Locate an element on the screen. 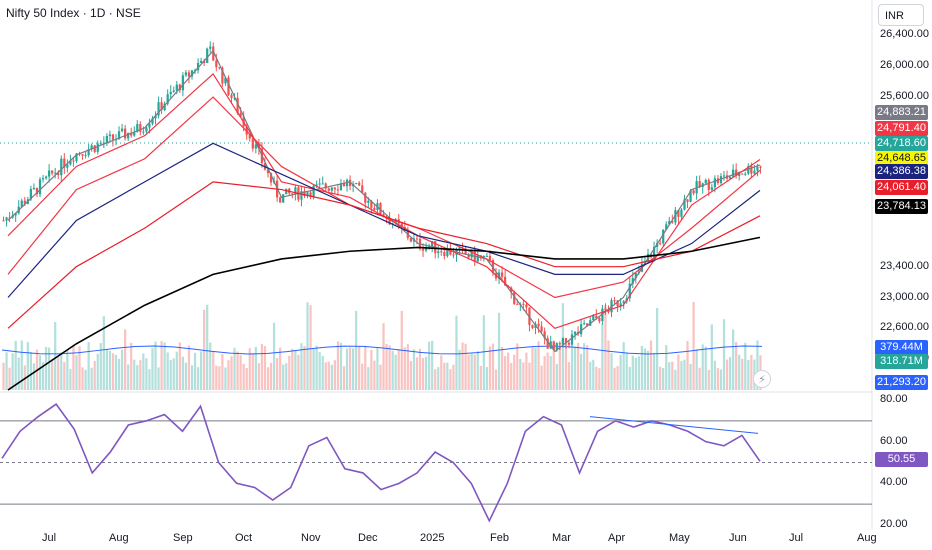  time-tick-label: Nov is located at coordinates (311, 538).